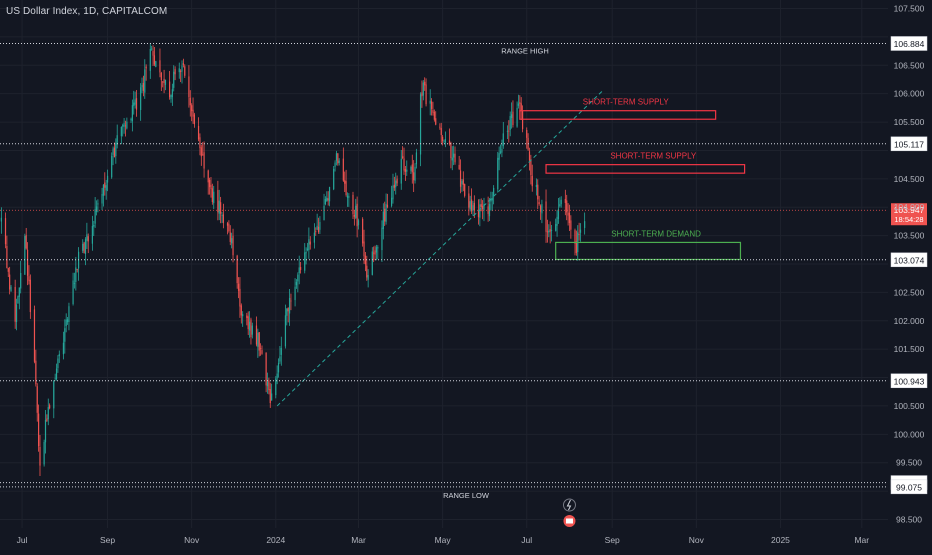 The width and height of the screenshot is (932, 555). What do you see at coordinates (697, 540) in the screenshot?
I see `x-tick-label: Nov` at bounding box center [697, 540].